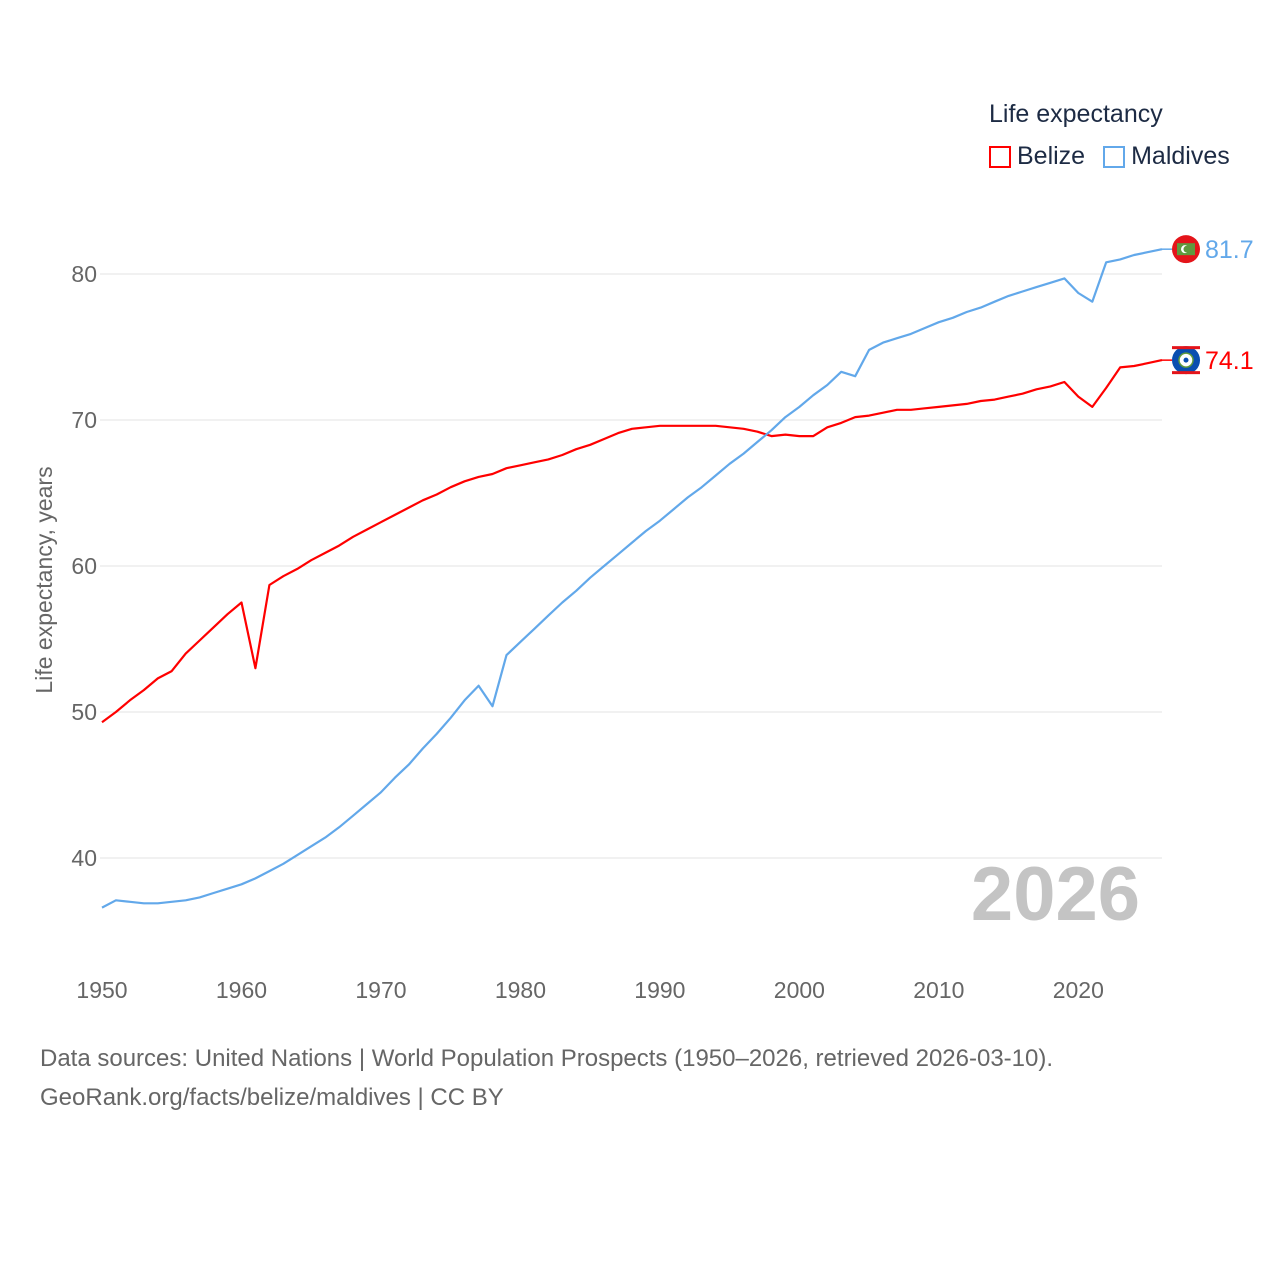  What do you see at coordinates (1229, 361) in the screenshot?
I see `end-value-label-belize: 74.1` at bounding box center [1229, 361].